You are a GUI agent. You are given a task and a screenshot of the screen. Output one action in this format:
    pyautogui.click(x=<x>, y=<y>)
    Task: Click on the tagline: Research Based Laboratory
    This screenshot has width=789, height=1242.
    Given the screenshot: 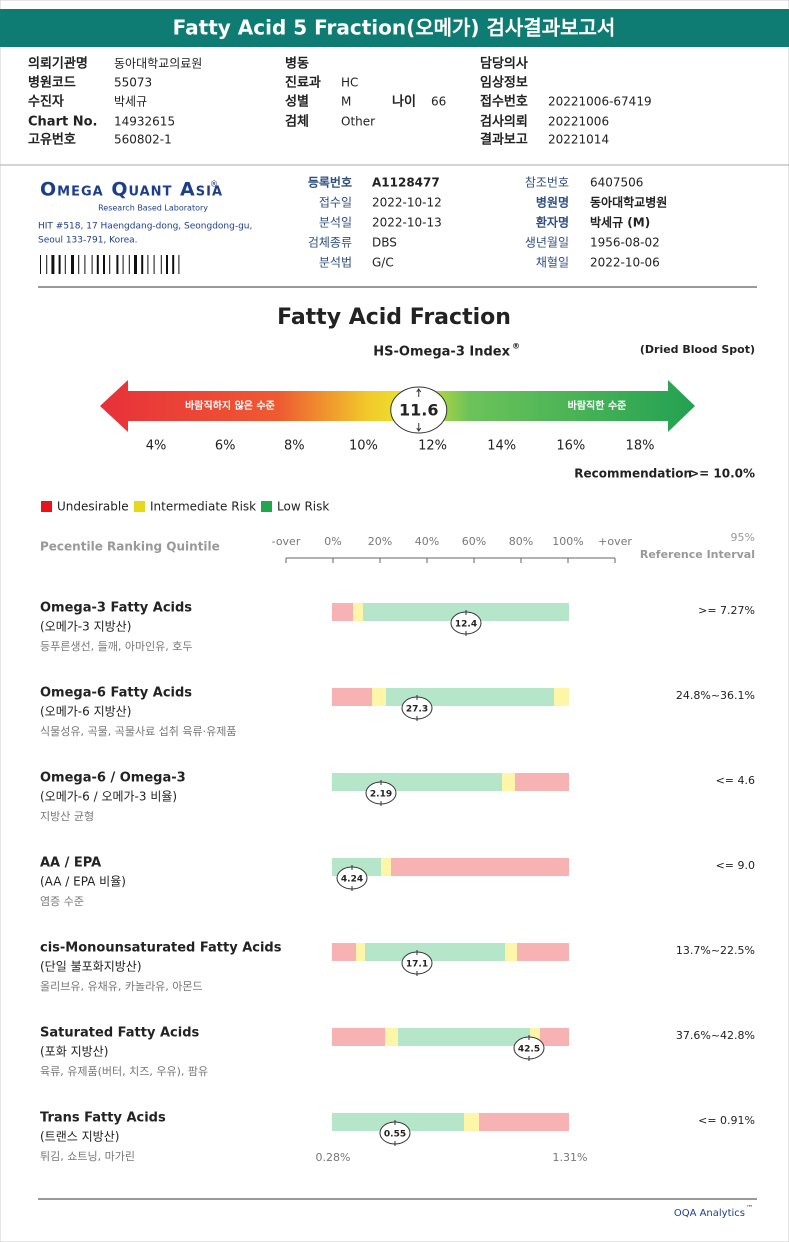 What is the action you would take?
    pyautogui.click(x=153, y=208)
    